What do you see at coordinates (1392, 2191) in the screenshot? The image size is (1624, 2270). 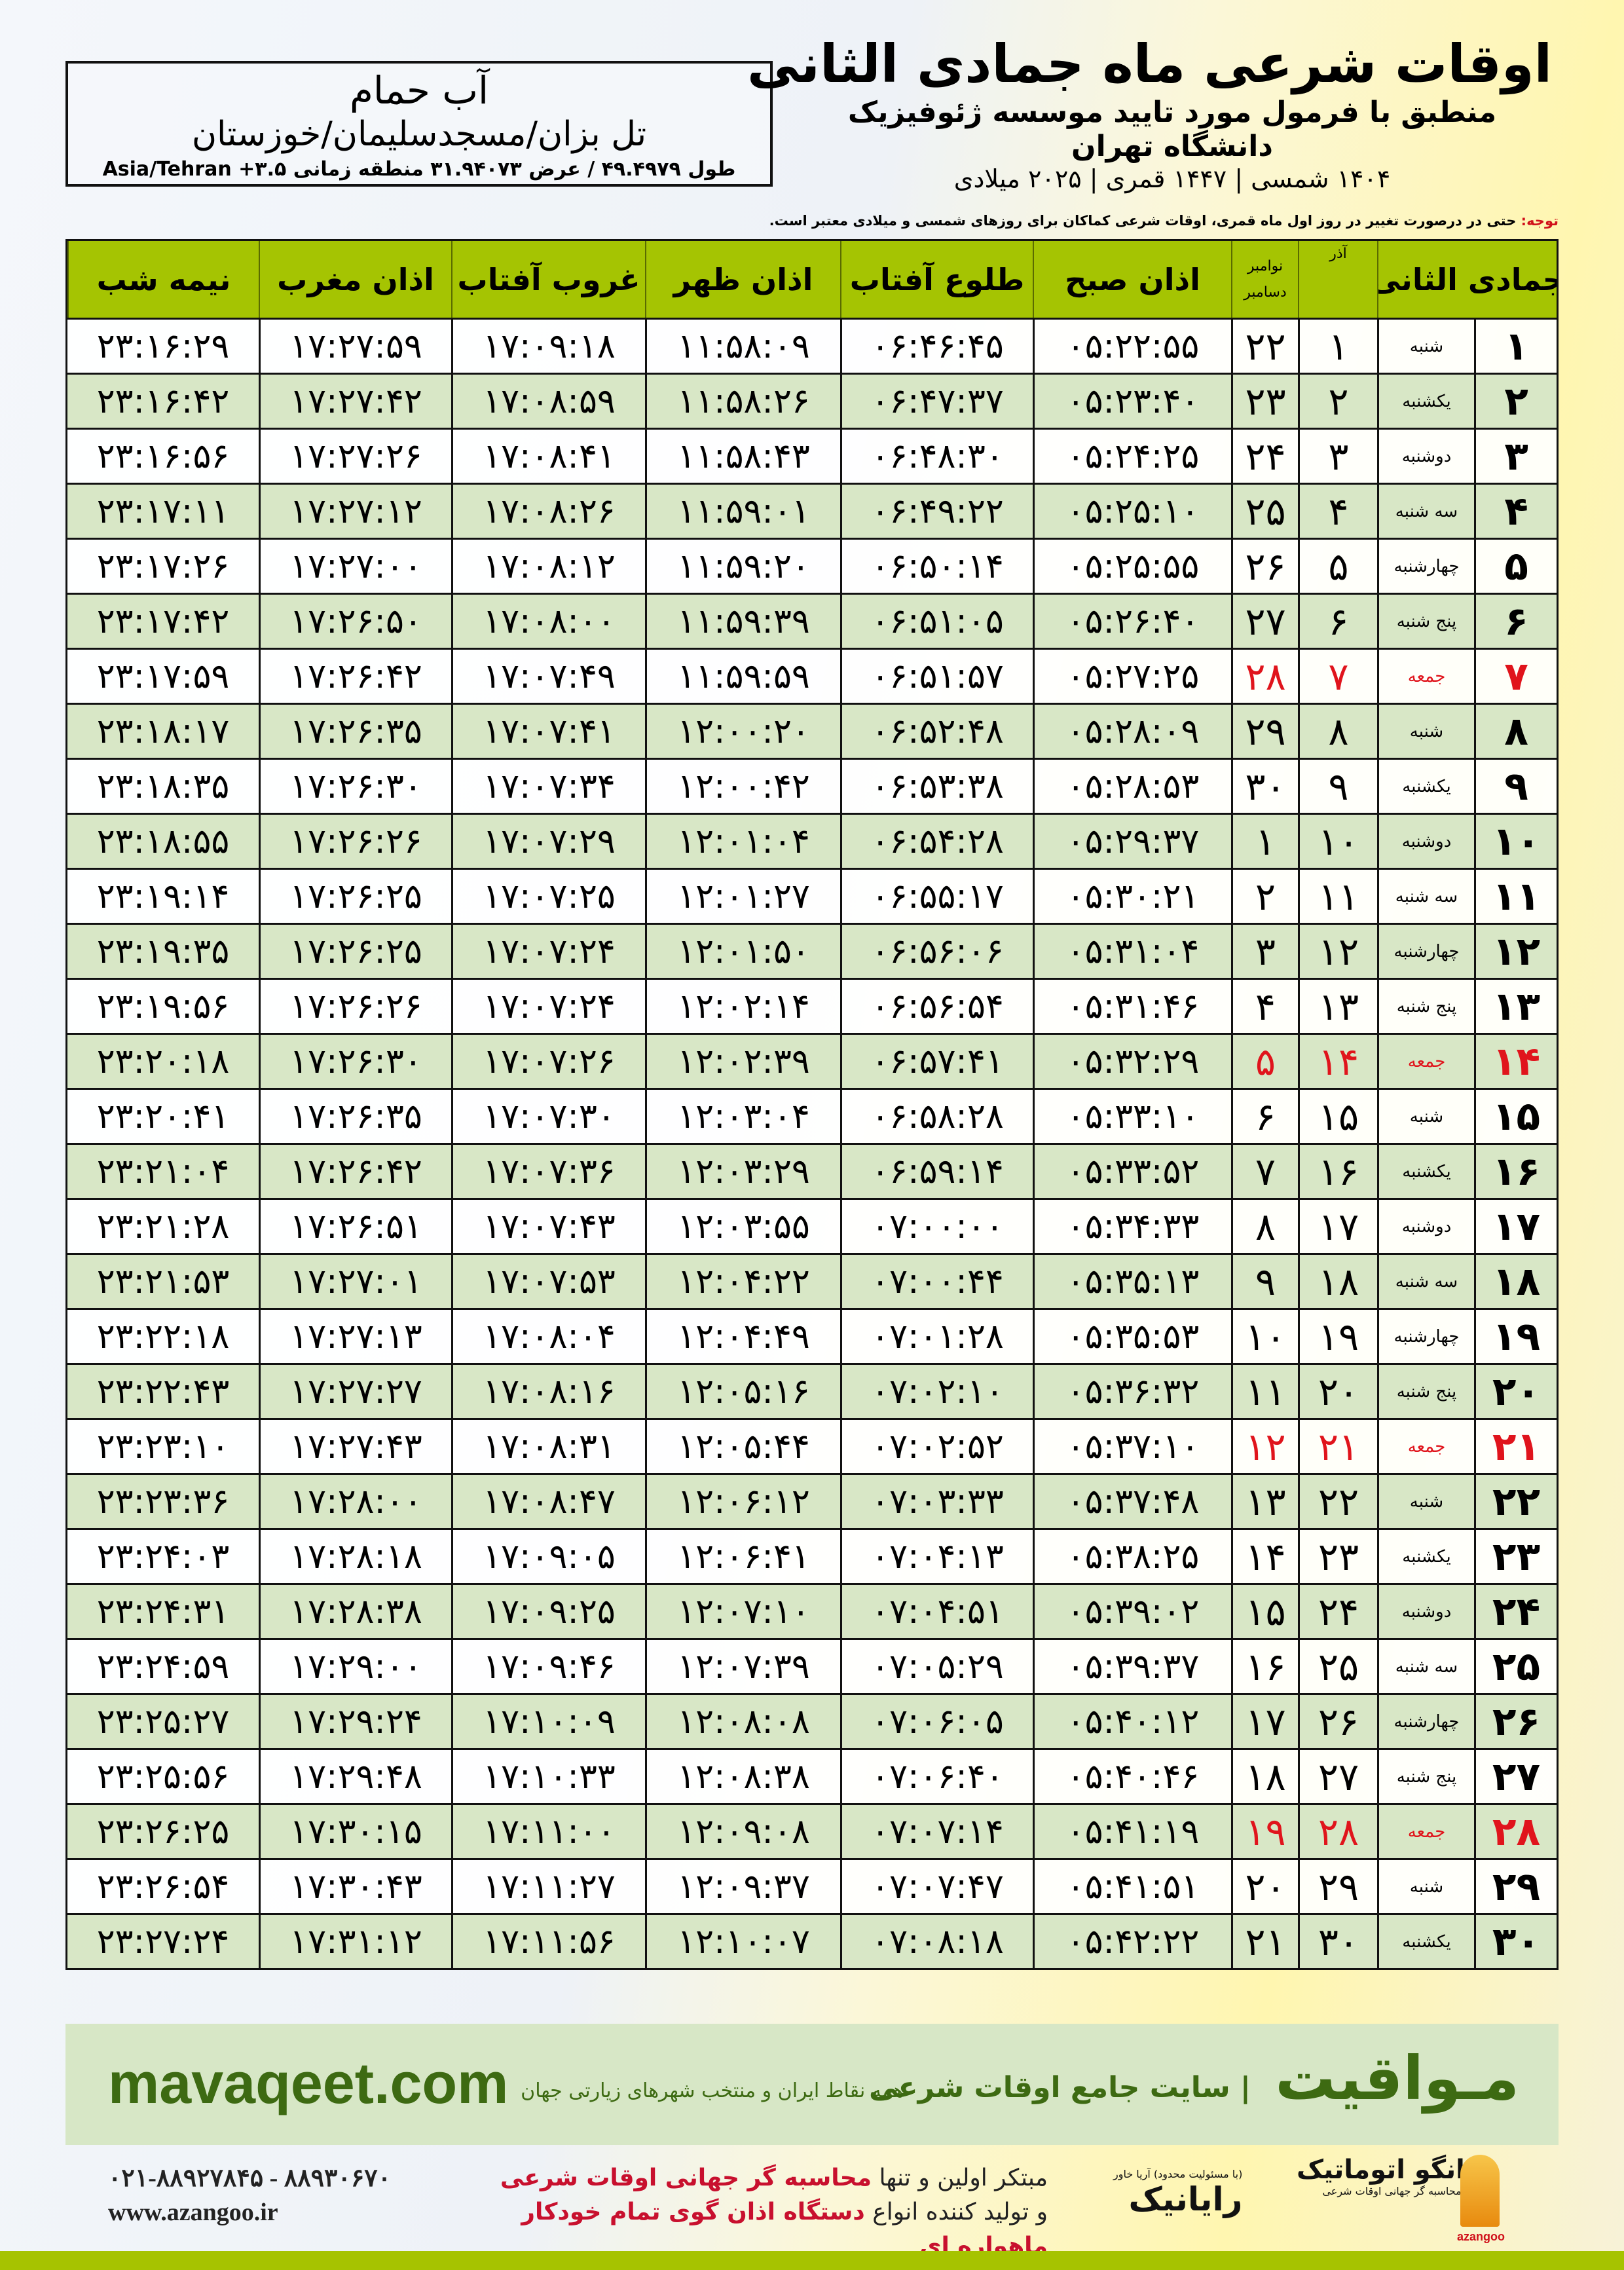 I see `azangoo-sub: محاسبه گر جهانی اوقات شرعی` at bounding box center [1392, 2191].